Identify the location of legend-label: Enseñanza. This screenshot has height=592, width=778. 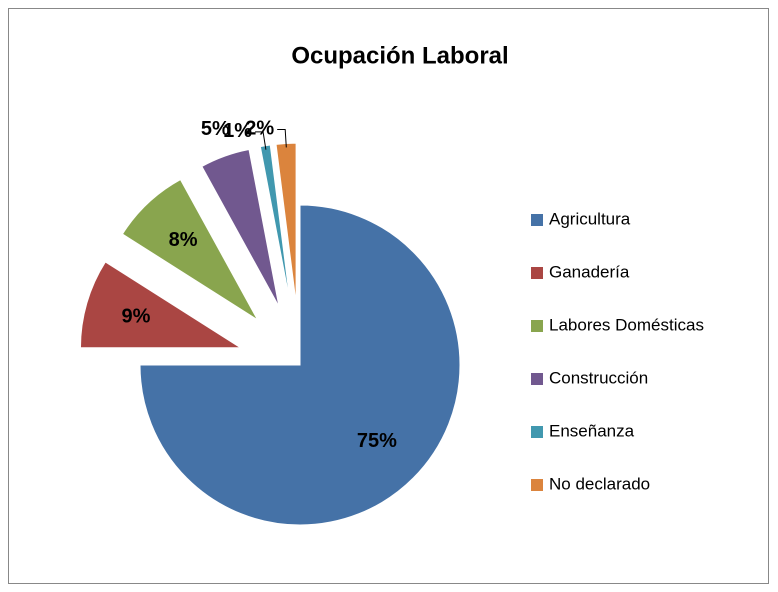
(592, 430).